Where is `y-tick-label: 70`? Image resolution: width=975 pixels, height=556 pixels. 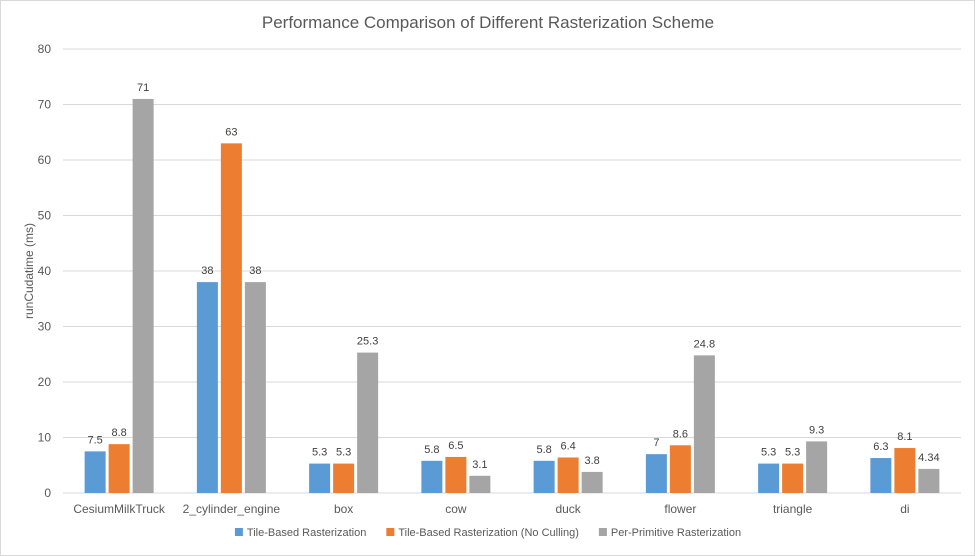 y-tick-label: 70 is located at coordinates (45, 105).